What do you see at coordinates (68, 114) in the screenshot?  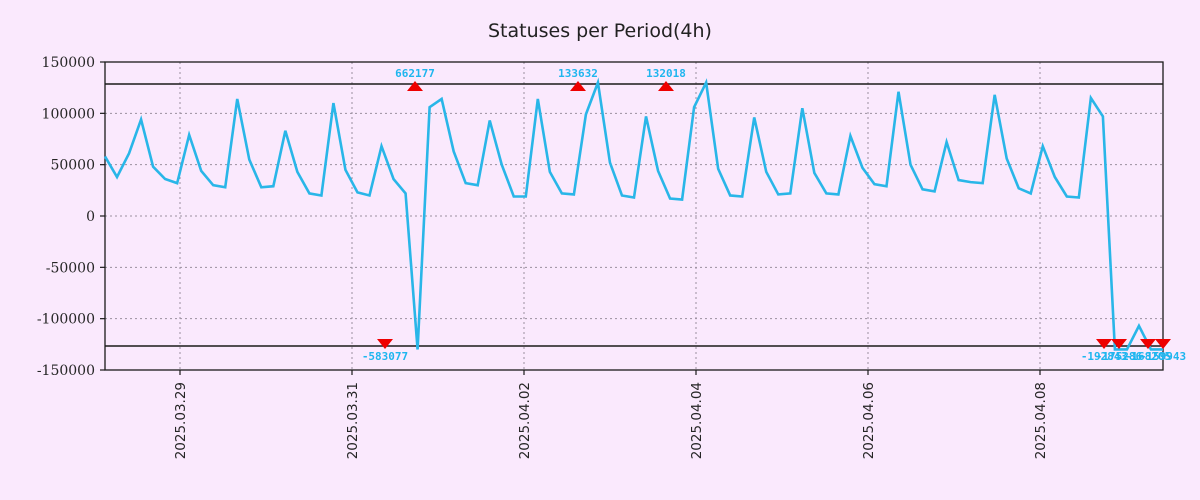 I see `y-tick-label: 100000` at bounding box center [68, 114].